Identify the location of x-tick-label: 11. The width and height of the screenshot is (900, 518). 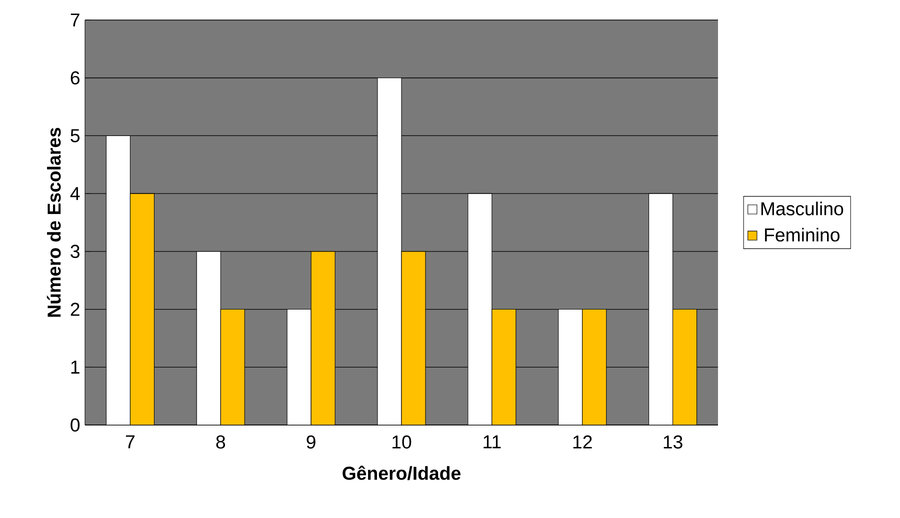
(492, 441).